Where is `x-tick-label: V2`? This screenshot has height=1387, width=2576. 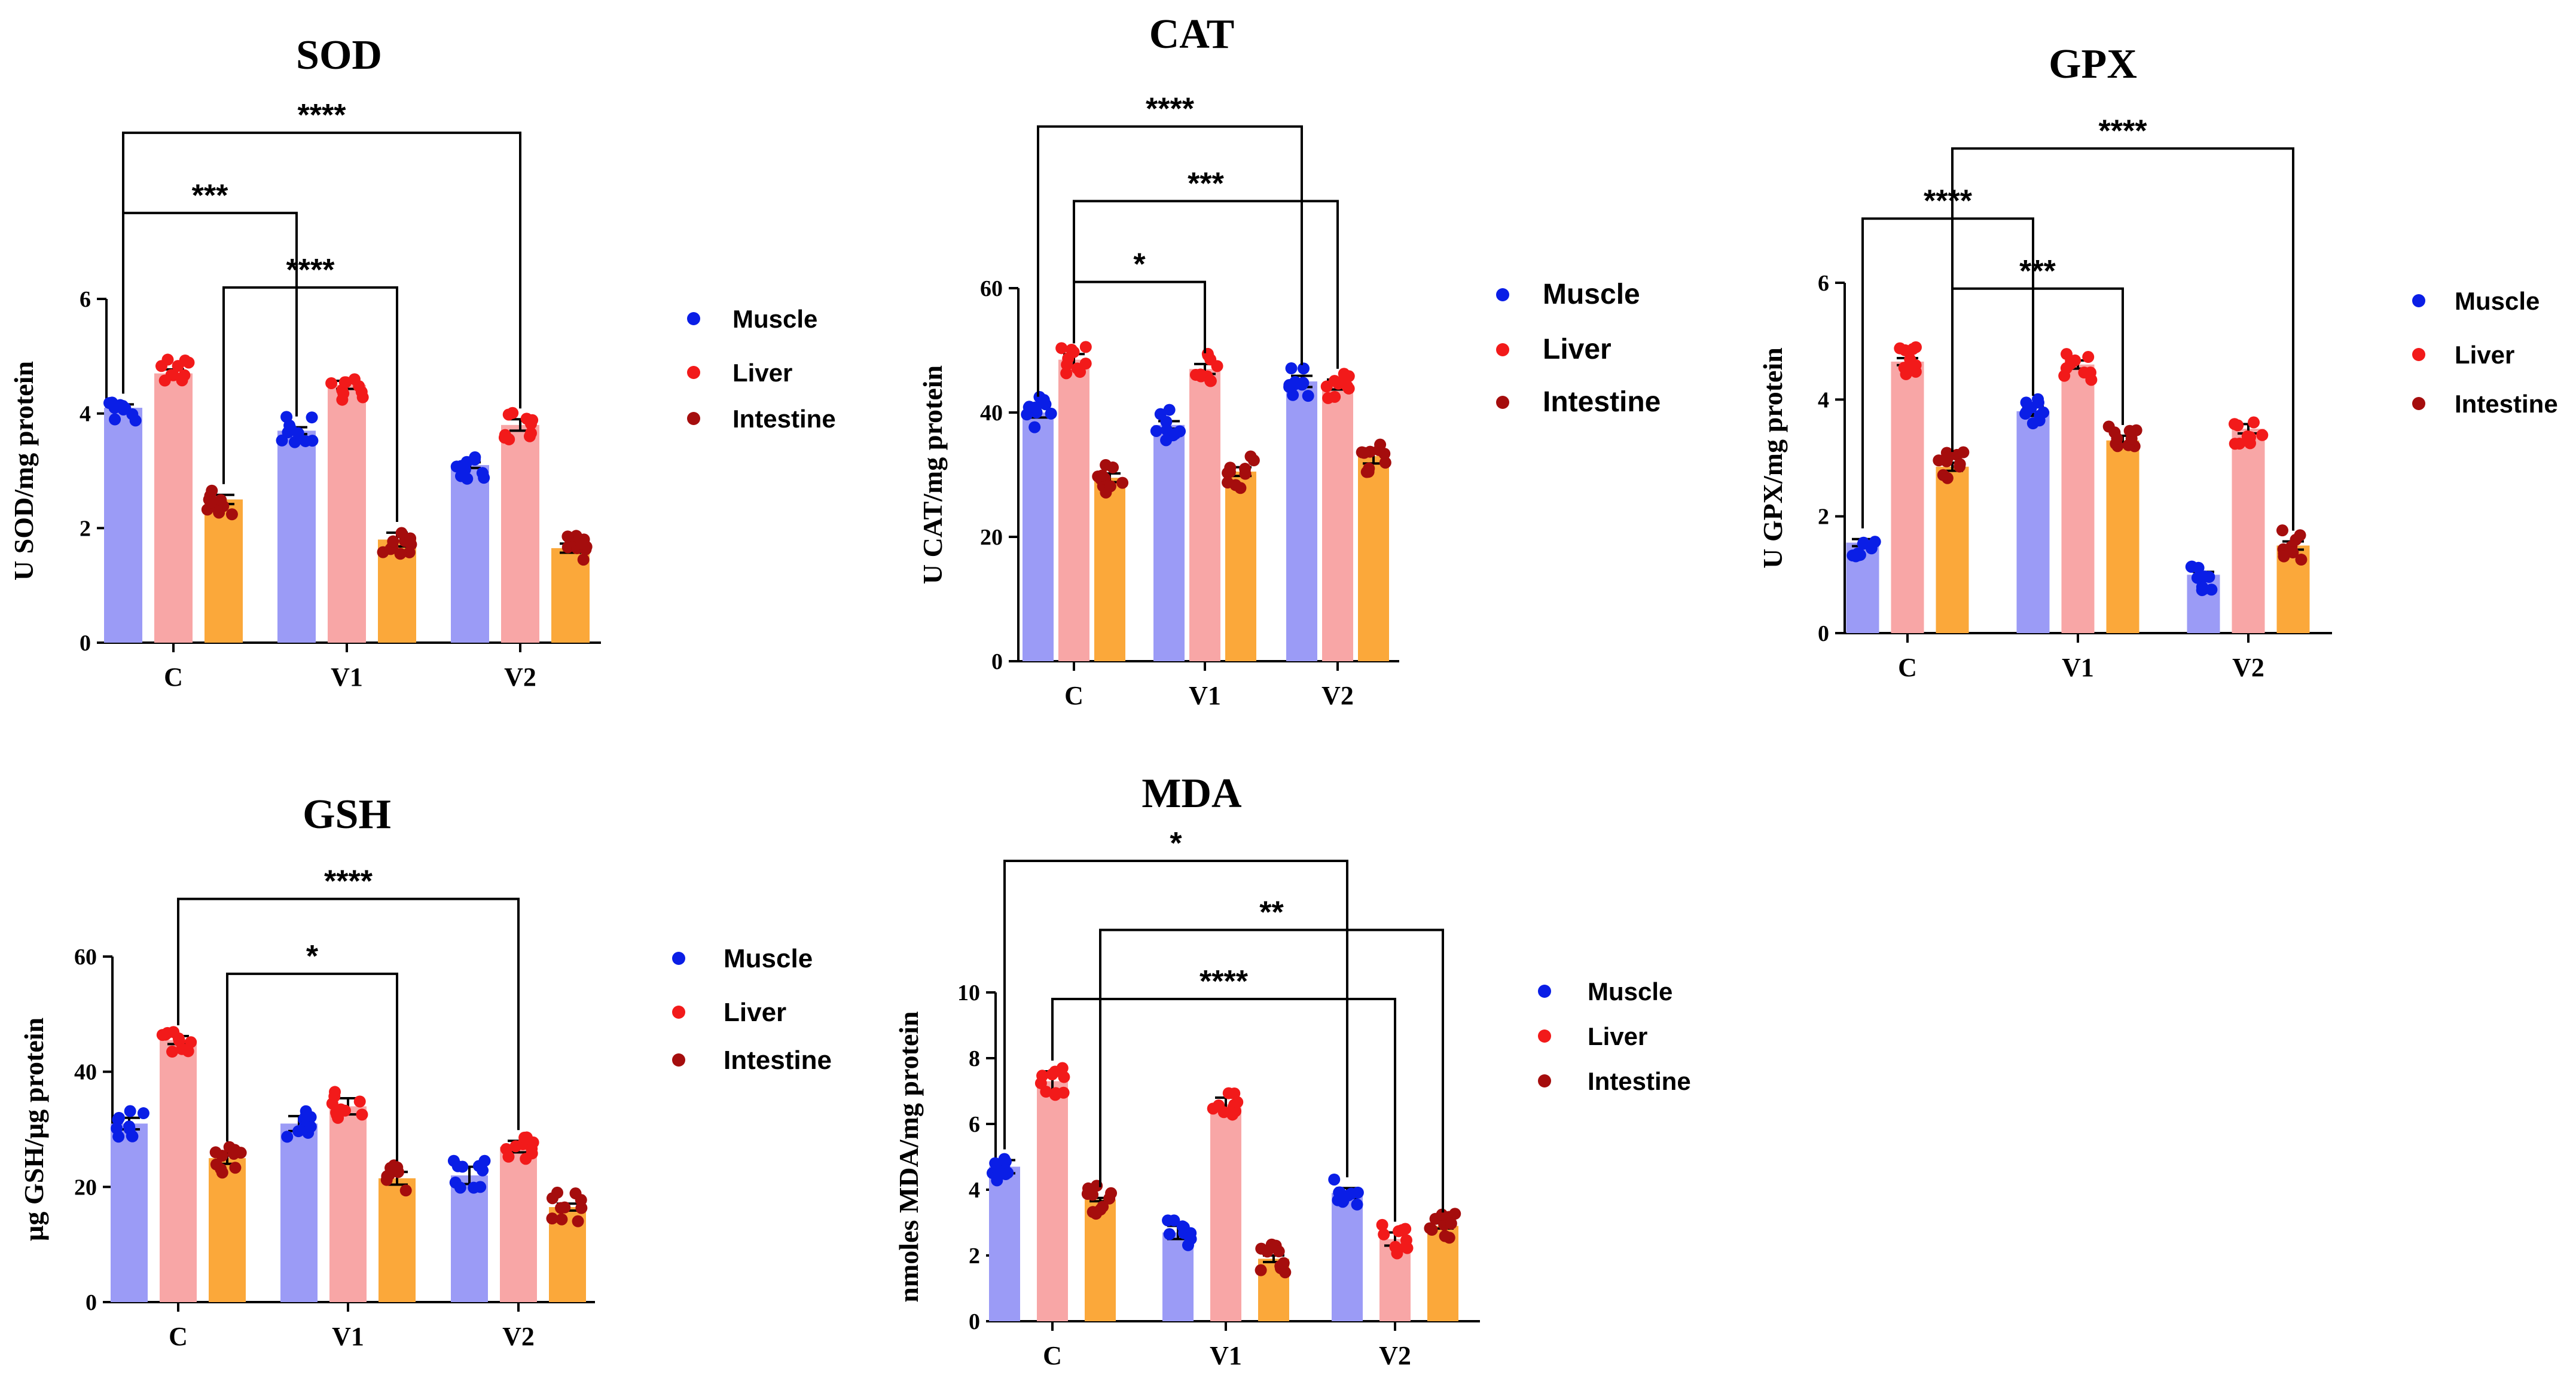
x-tick-label: V2 is located at coordinates (1395, 1355).